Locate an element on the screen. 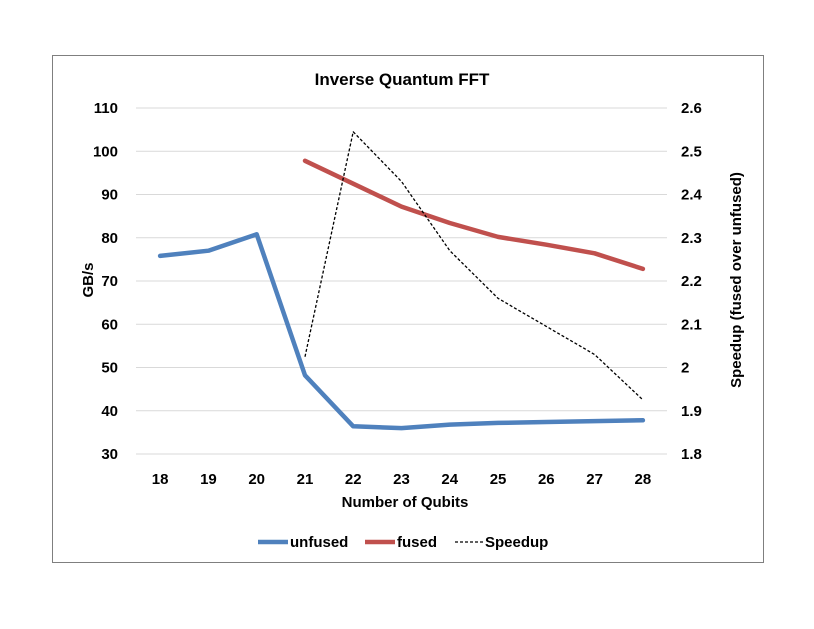 This screenshot has width=814, height=629. x-tick-label: 18 is located at coordinates (160, 479).